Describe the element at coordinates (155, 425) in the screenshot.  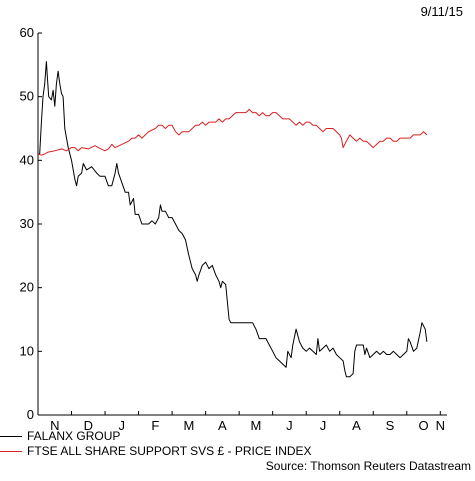
I see `x-tick-label: F` at that location.